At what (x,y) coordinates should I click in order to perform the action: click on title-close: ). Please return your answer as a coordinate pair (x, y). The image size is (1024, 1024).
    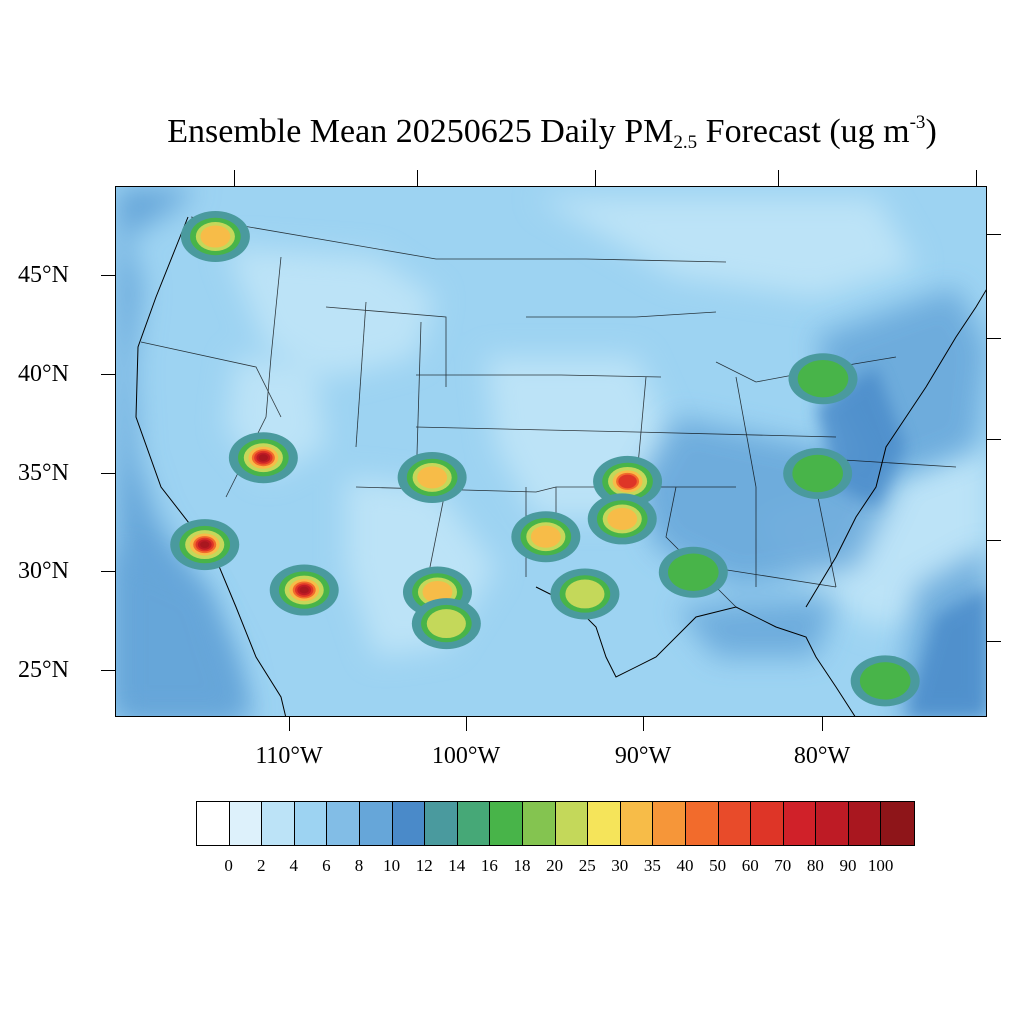
    Looking at the image, I should click on (931, 131).